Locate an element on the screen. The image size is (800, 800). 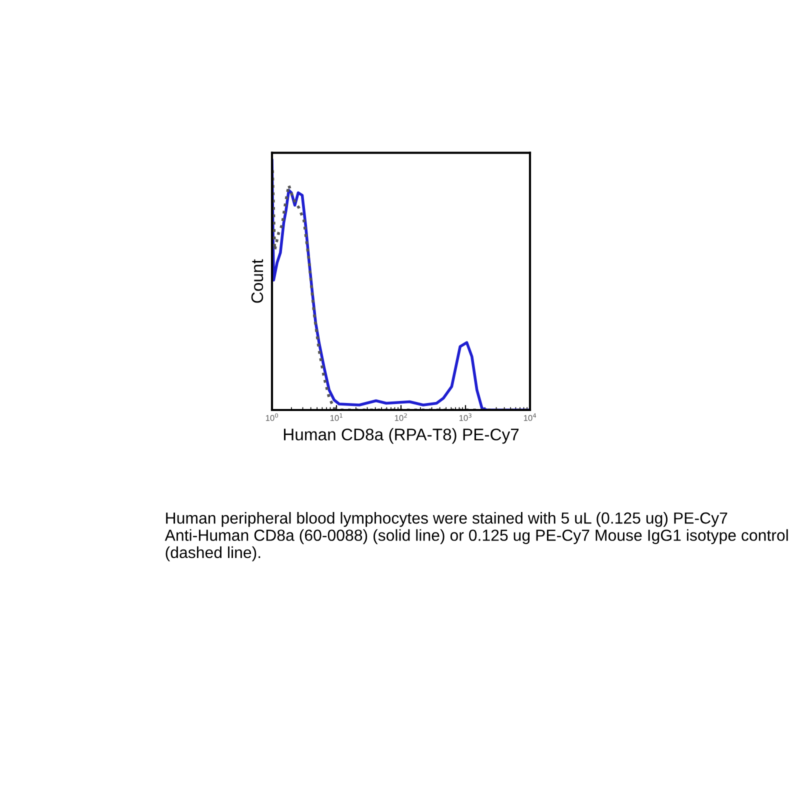
x-tick-label: 10$^{0}$ is located at coordinates (272, 417).